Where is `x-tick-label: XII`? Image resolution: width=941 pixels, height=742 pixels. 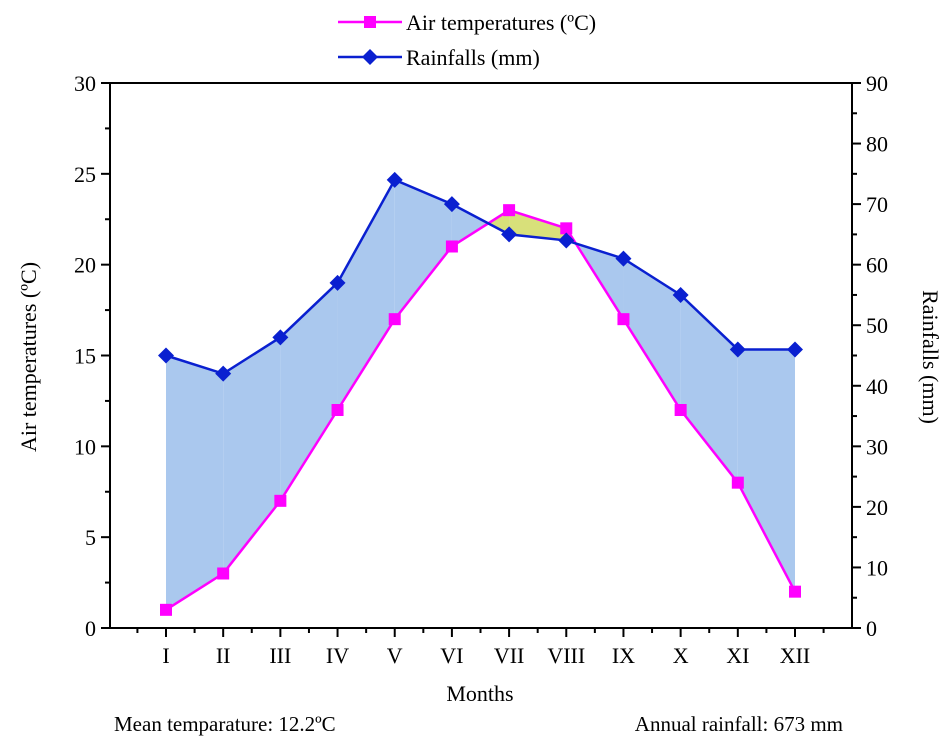
x-tick-label: XII is located at coordinates (795, 655).